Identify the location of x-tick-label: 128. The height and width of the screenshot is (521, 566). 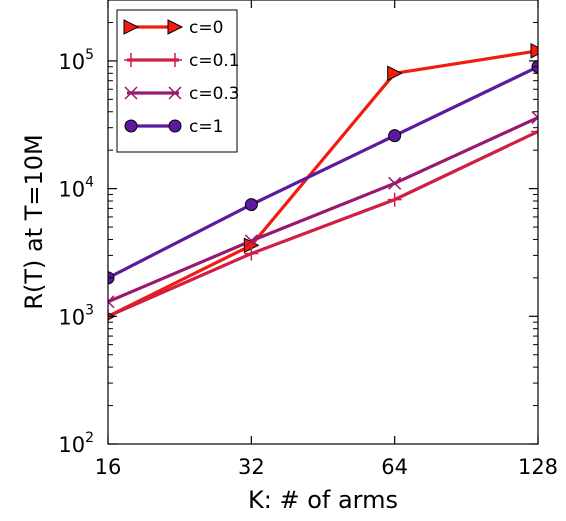
(538, 467).